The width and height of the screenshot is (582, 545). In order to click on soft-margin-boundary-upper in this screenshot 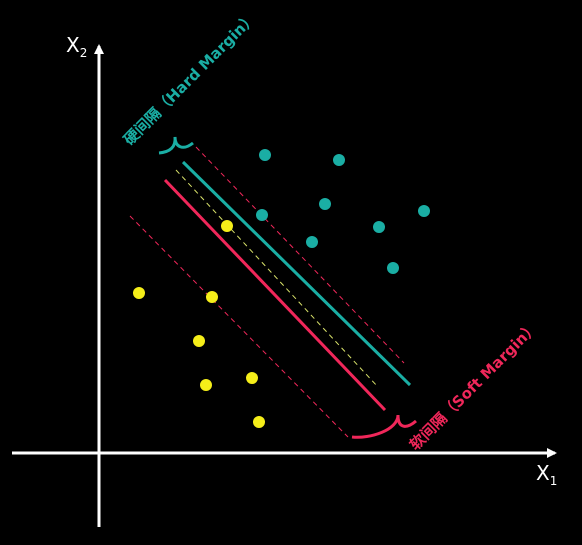, I will do `click(300, 255)`.